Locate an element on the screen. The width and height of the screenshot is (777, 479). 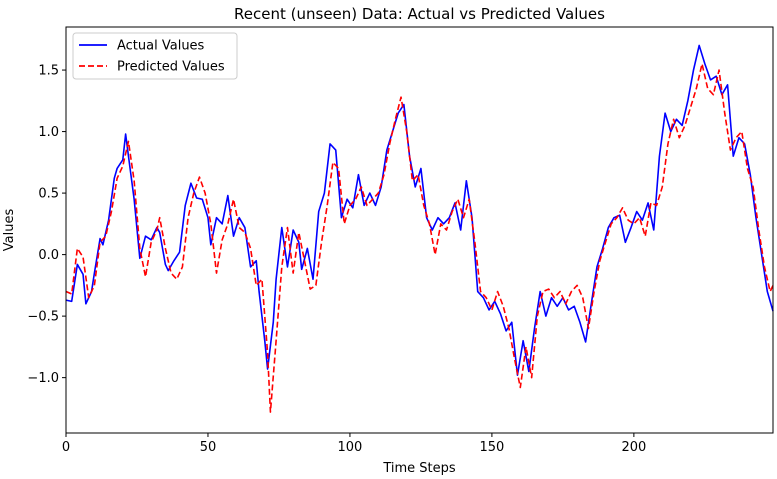
x-axis-ticks: 0 50 100 150 200 is located at coordinates (354, 444).